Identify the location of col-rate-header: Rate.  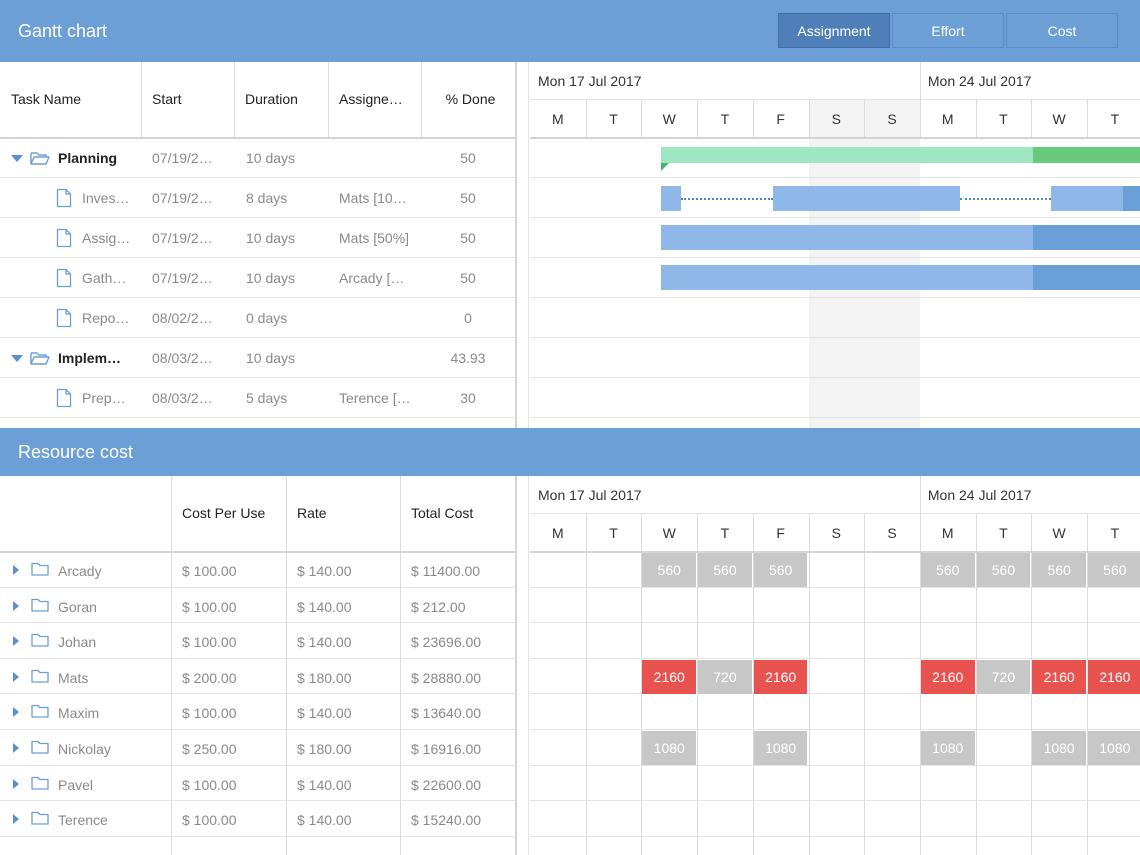
(312, 513).